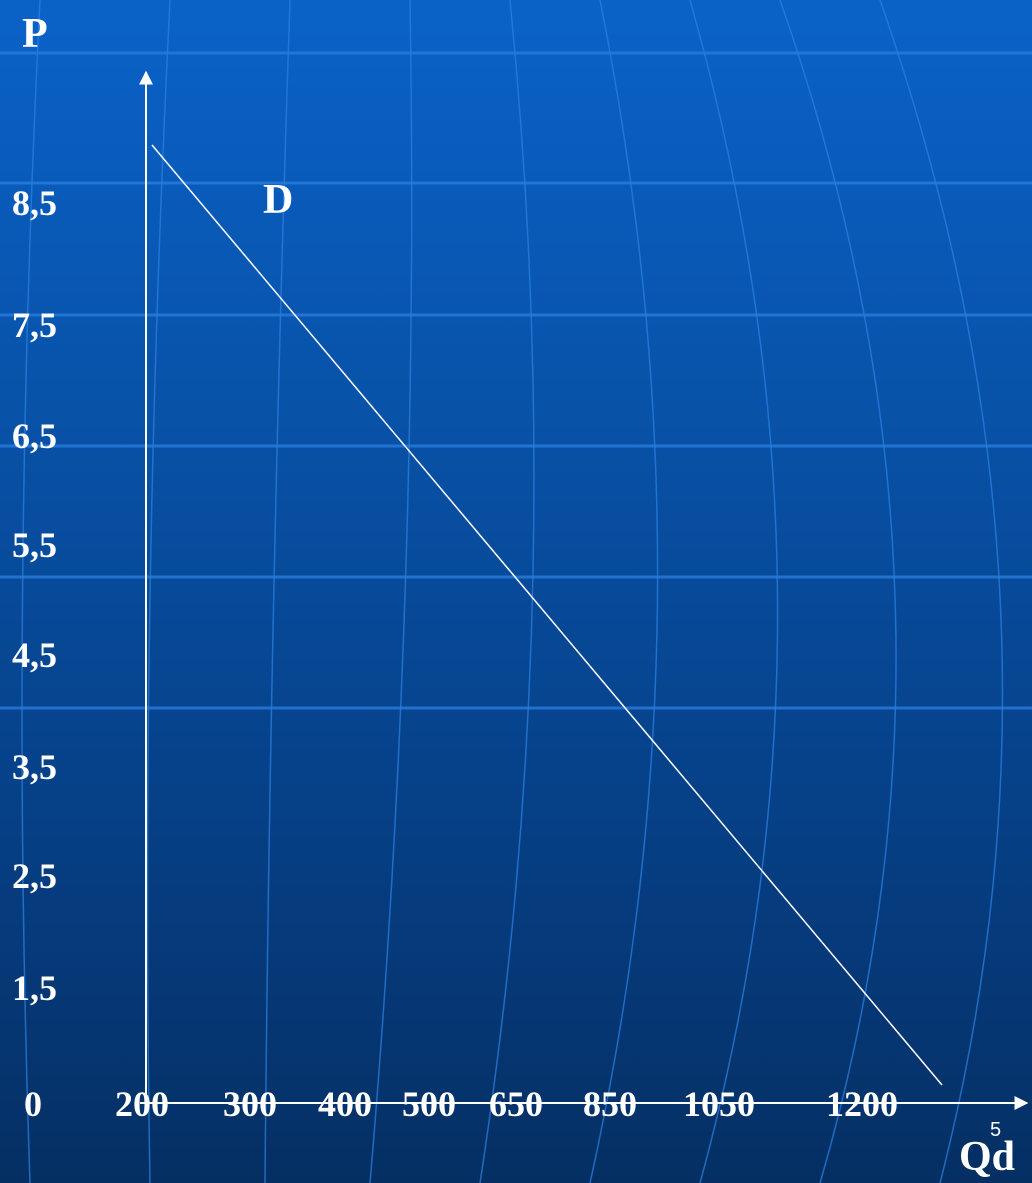 This screenshot has width=1032, height=1183. Describe the element at coordinates (34, 203) in the screenshot. I see `y-tick-label: 8,5` at that location.